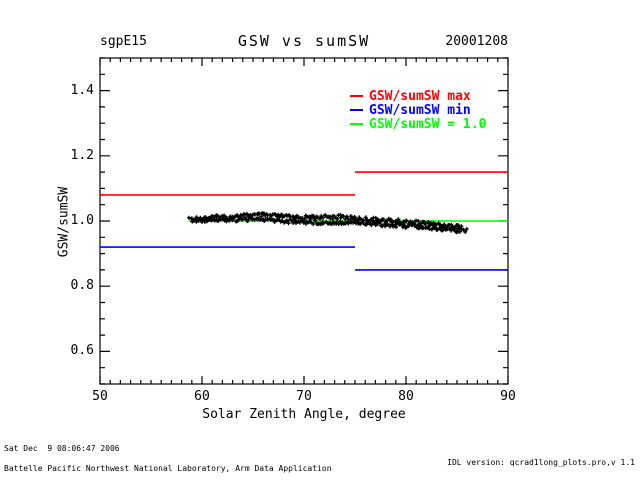  I want to click on legend-row: GSW/sumSW min, so click(418, 110).